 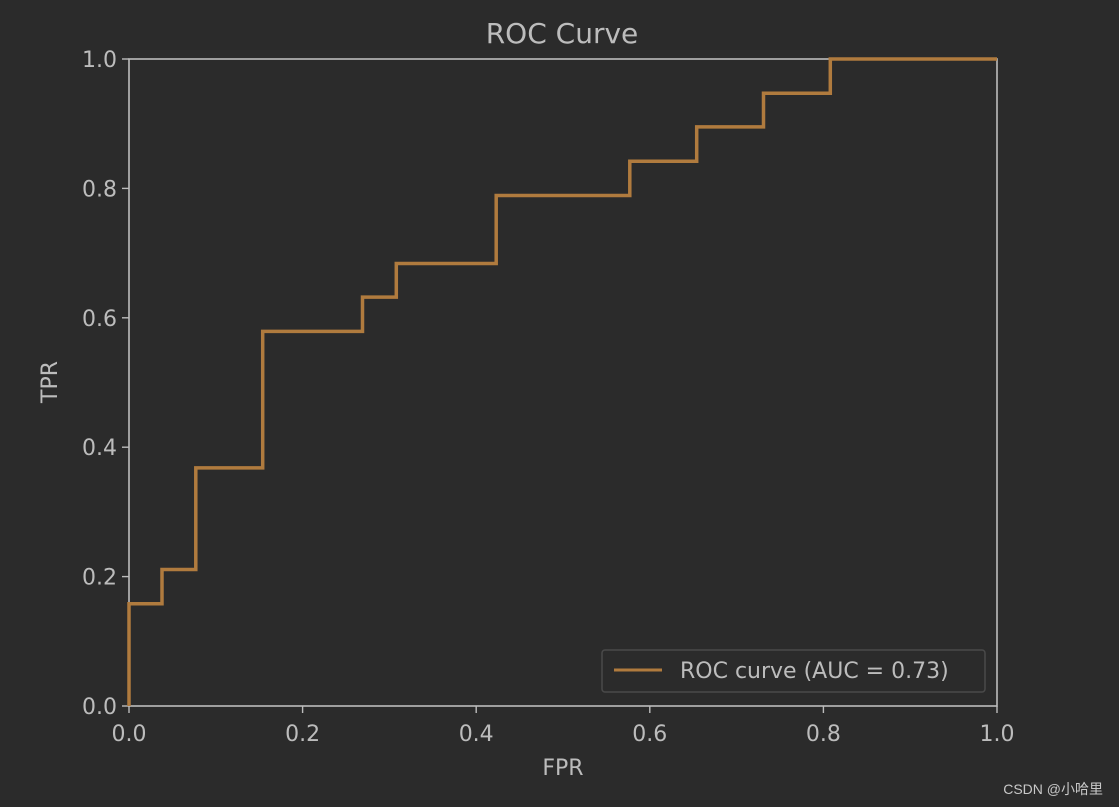 I want to click on x-tick-label: 1.0, so click(x=997, y=734).